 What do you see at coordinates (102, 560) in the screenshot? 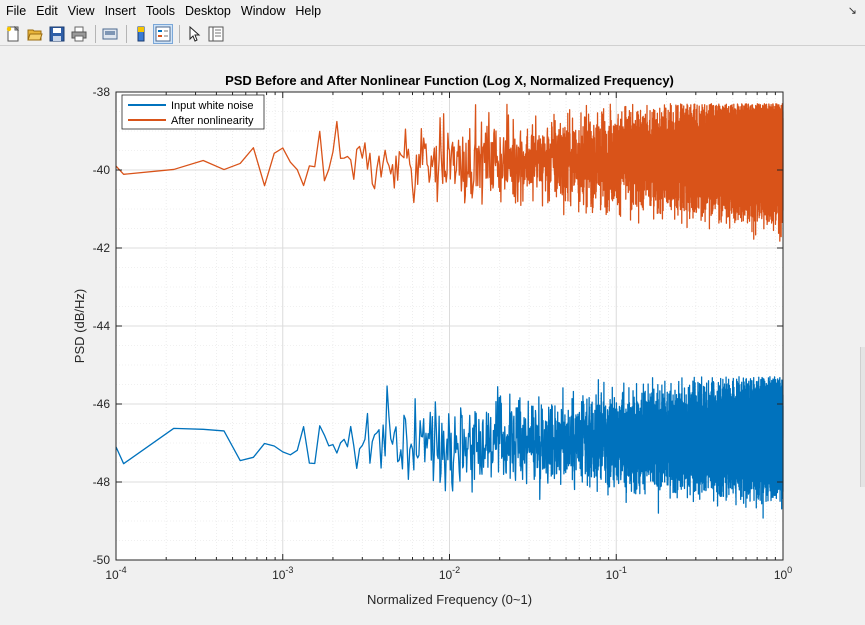
I see `y-tick-label: -50` at bounding box center [102, 560].